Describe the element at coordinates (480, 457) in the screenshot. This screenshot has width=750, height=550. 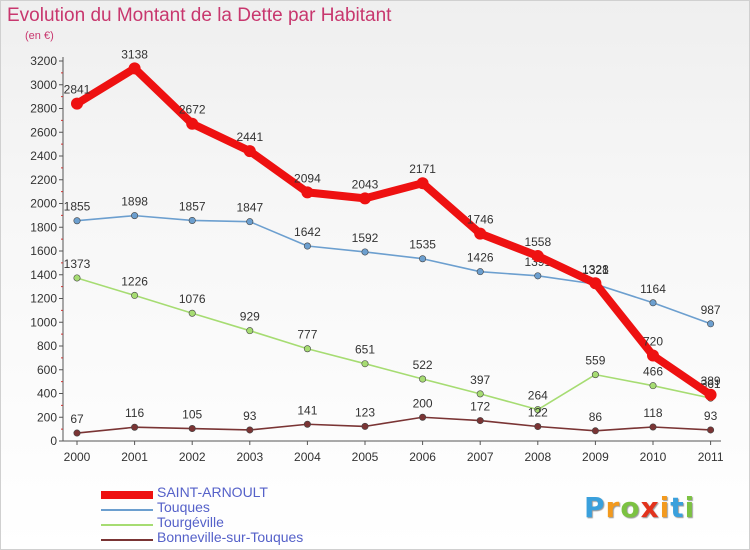
I see `x-tick-label: 2007` at that location.